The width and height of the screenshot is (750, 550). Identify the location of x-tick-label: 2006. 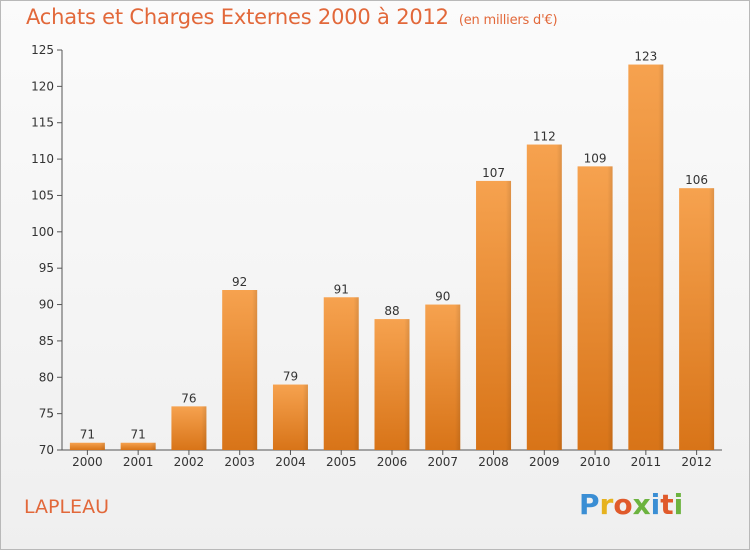
(392, 462).